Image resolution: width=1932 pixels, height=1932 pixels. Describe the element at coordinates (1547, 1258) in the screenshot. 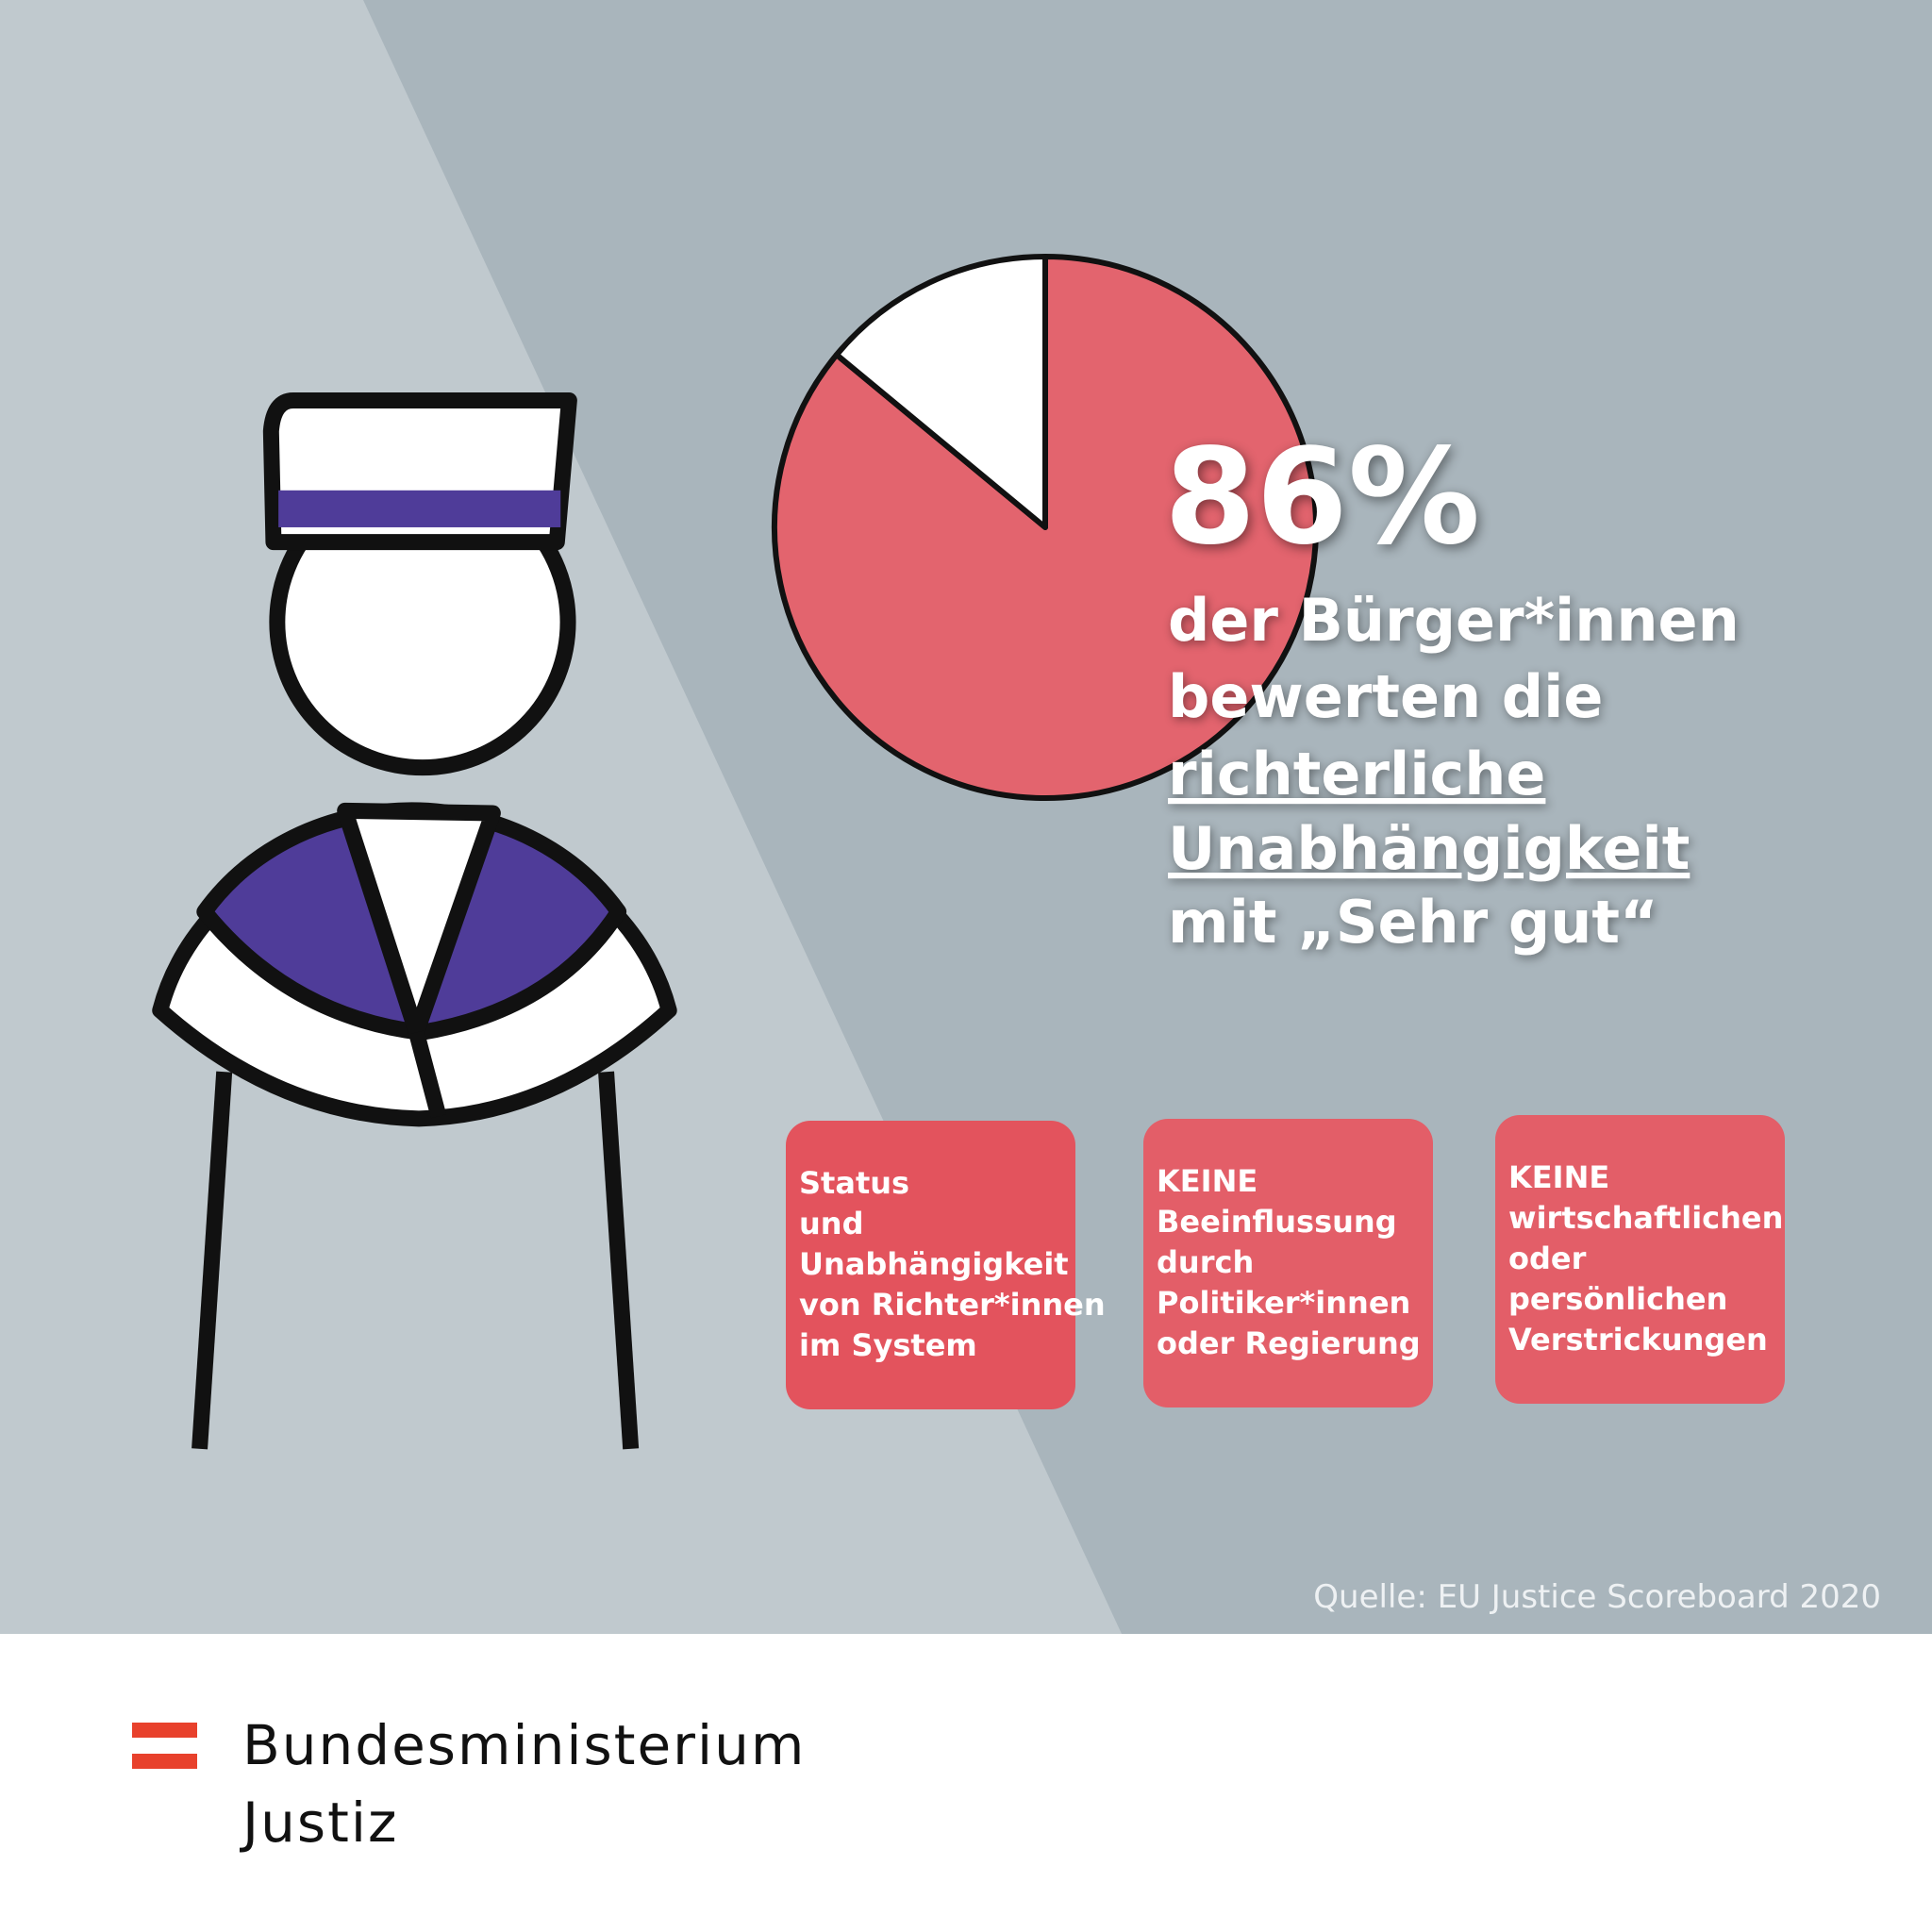

I see `info-box-line: oder` at that location.